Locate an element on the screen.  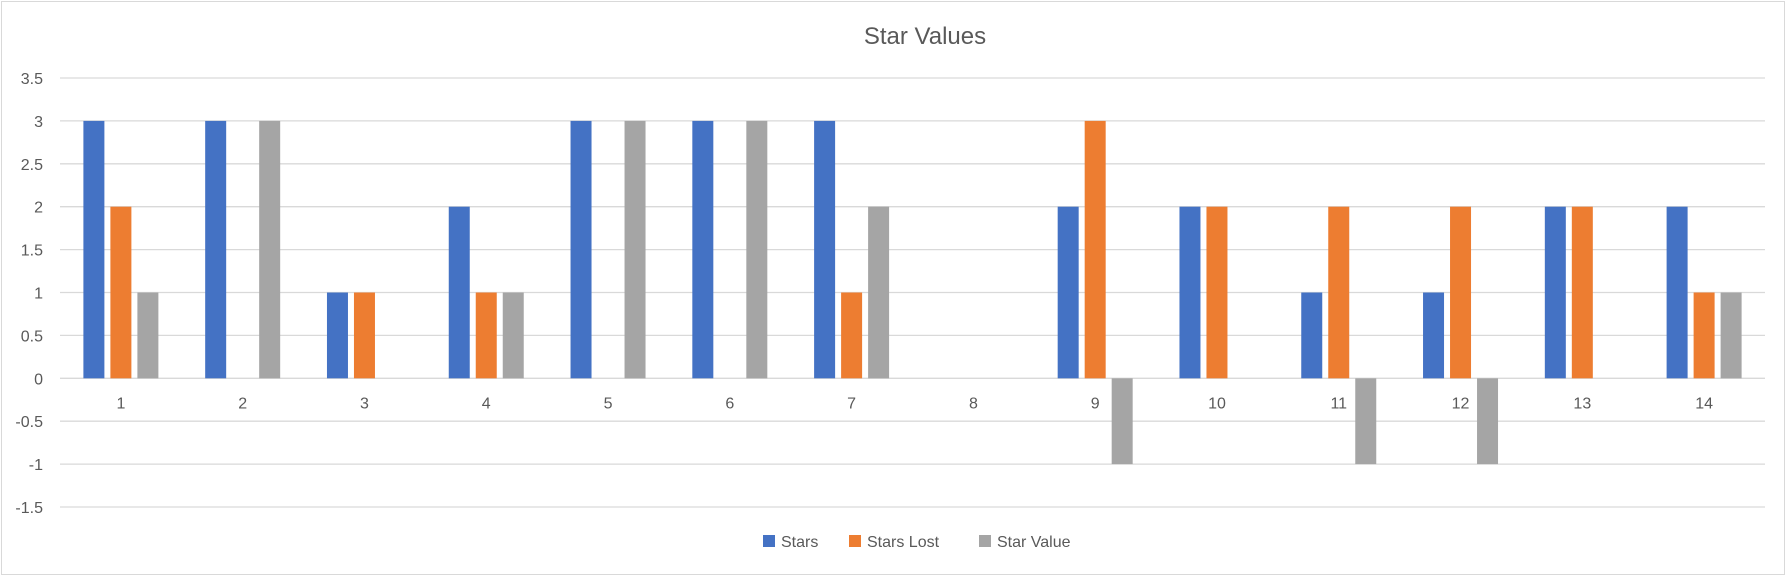
x-tick-label: 2 is located at coordinates (242, 403).